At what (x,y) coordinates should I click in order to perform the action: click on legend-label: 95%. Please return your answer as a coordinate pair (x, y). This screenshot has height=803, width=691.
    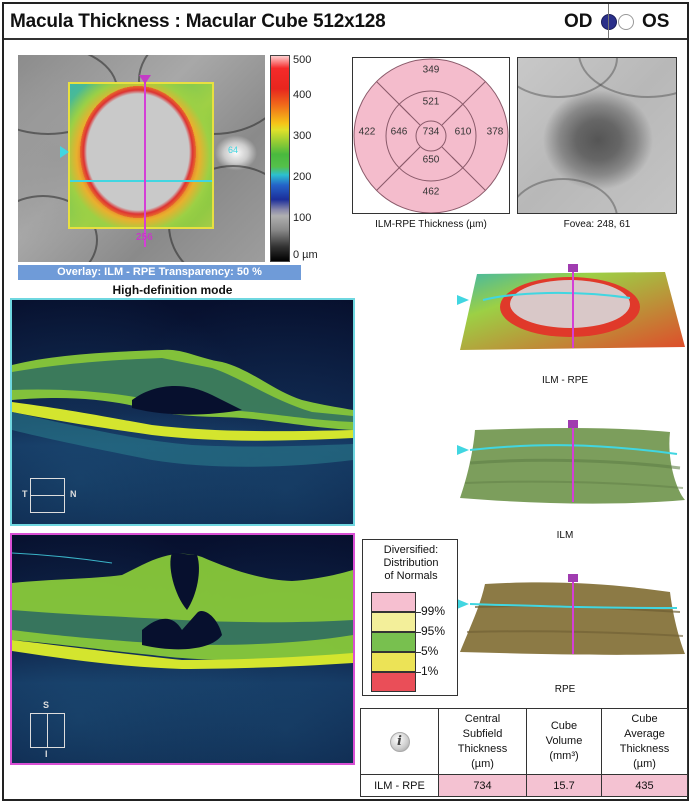
    Looking at the image, I should click on (433, 631).